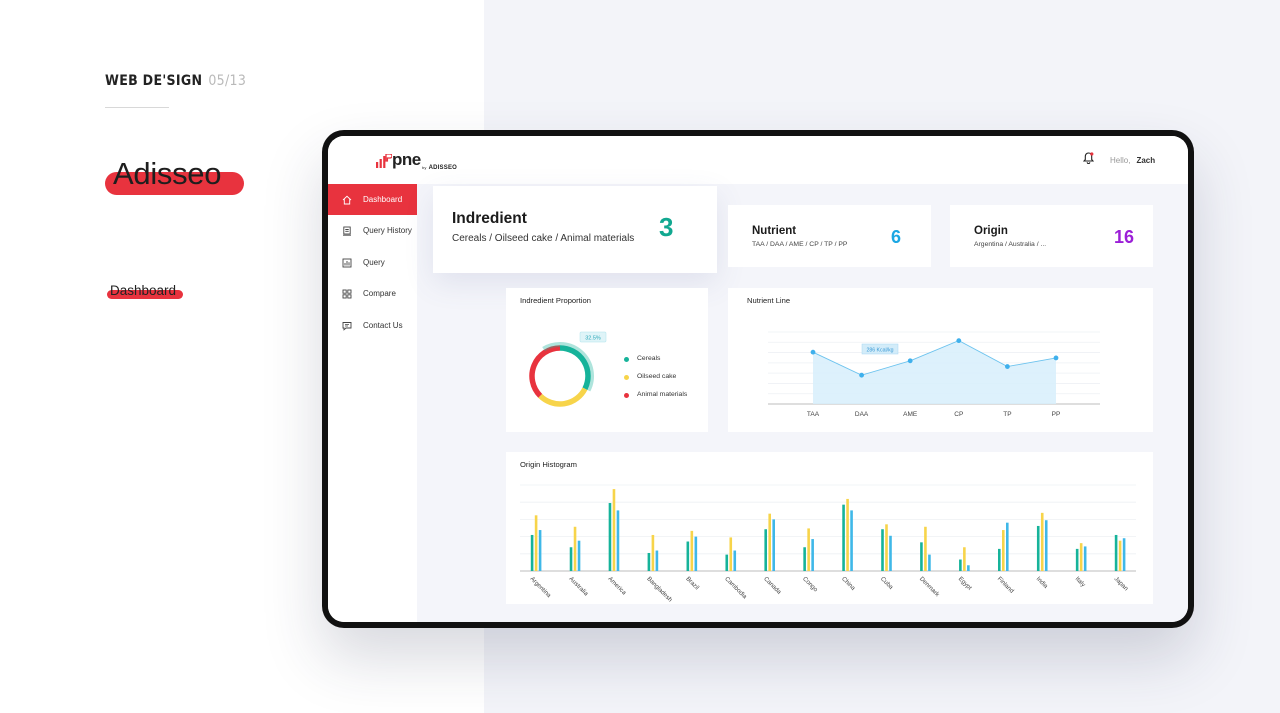 Image resolution: width=1280 pixels, height=713 pixels. Describe the element at coordinates (735, 587) in the screenshot. I see `x-tick-label: Cambodia` at that location.